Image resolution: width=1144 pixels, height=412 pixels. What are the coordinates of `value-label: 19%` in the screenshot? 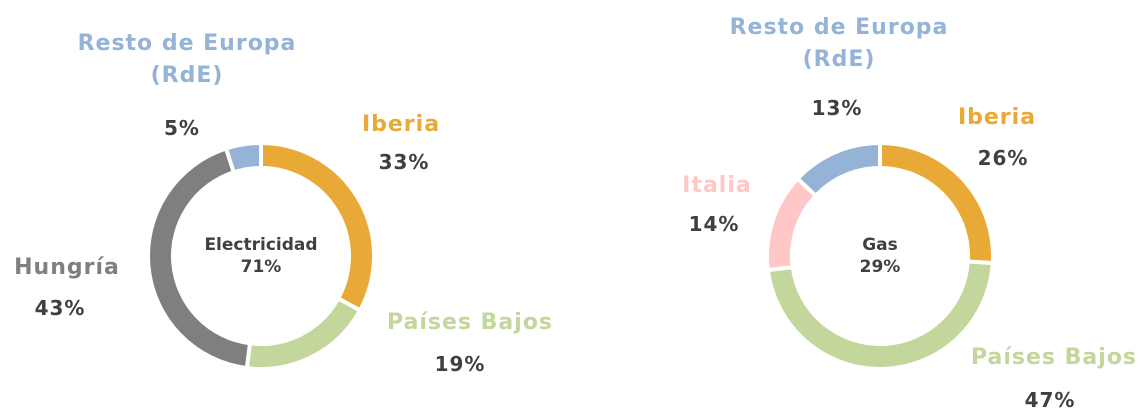 It's located at (460, 364).